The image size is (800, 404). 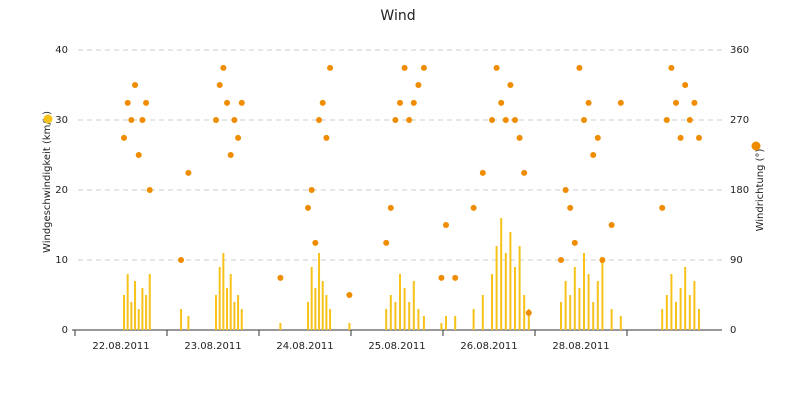 I want to click on y-tick-label: 20, so click(x=61, y=190).